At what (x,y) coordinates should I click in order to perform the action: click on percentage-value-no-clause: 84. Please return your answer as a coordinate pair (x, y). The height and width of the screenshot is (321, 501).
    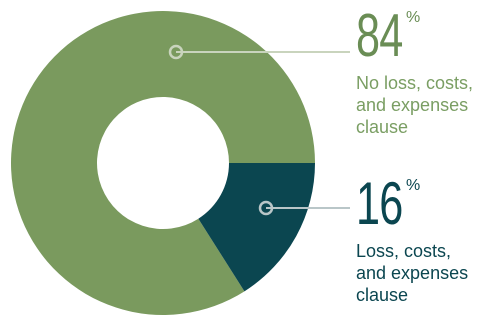
    Looking at the image, I should click on (379, 35).